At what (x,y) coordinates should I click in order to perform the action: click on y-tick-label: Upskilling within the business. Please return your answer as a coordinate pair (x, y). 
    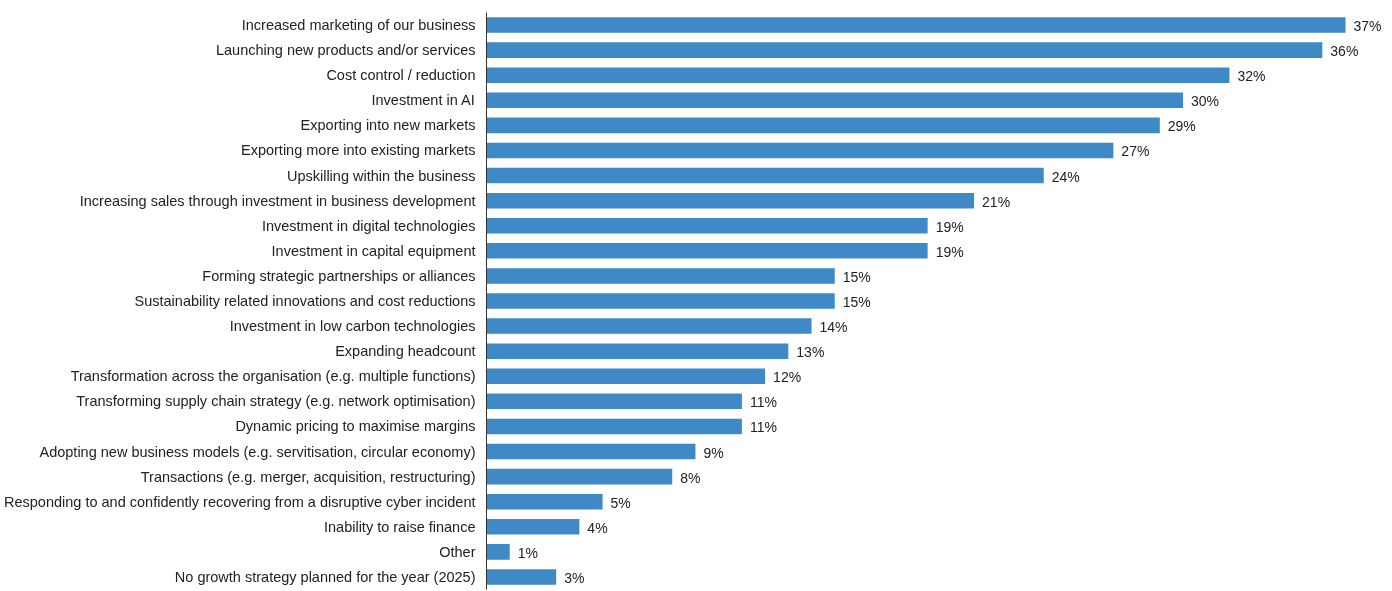
    Looking at the image, I should click on (381, 175).